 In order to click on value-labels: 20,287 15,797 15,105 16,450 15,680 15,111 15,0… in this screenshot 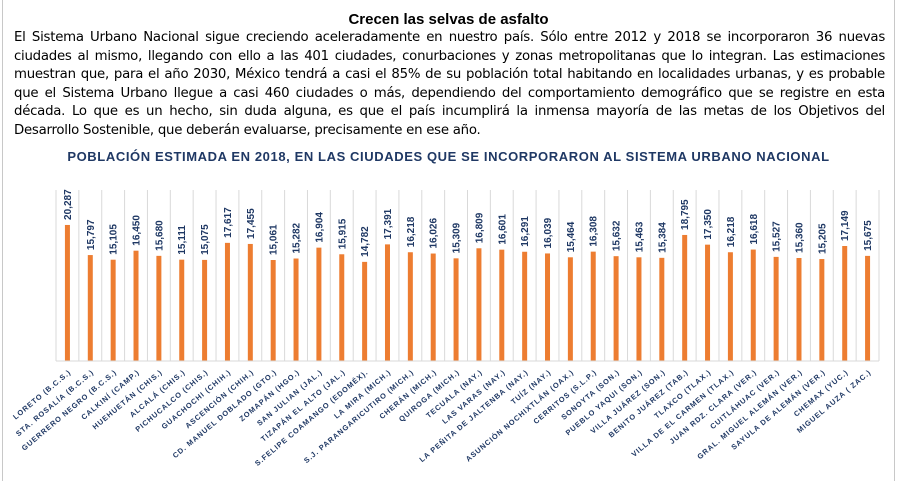, I will do `click(468, 223)`.